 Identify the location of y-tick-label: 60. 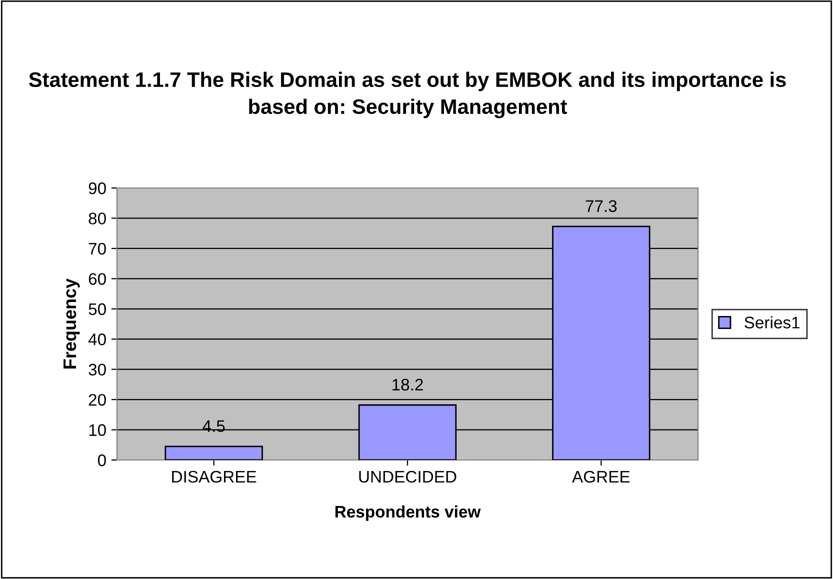
(97, 279).